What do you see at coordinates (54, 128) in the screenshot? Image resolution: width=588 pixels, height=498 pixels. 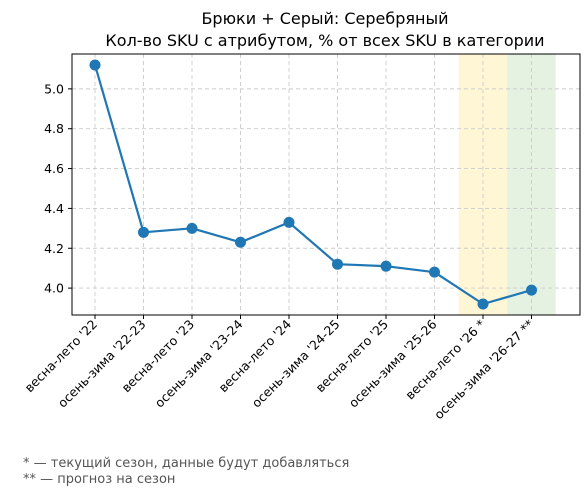 I see `y-tick-label-4: 4.8` at bounding box center [54, 128].